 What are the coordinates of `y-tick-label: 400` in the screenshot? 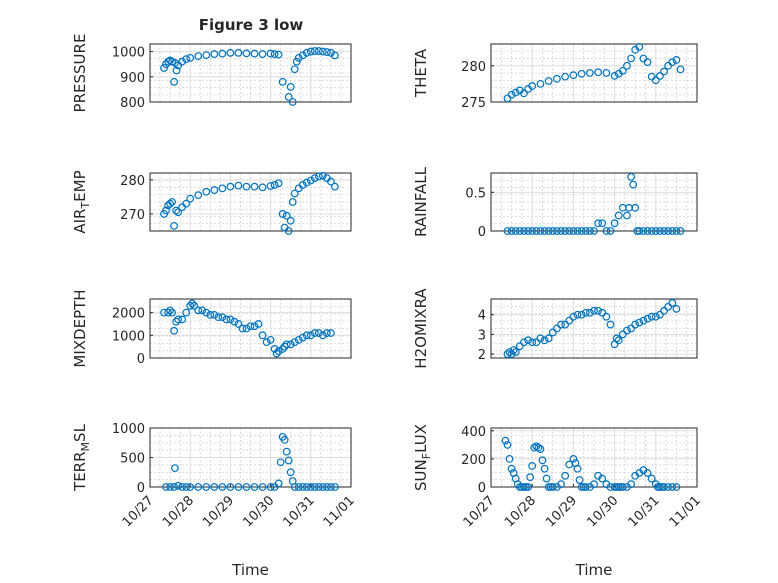 It's located at (473, 432).